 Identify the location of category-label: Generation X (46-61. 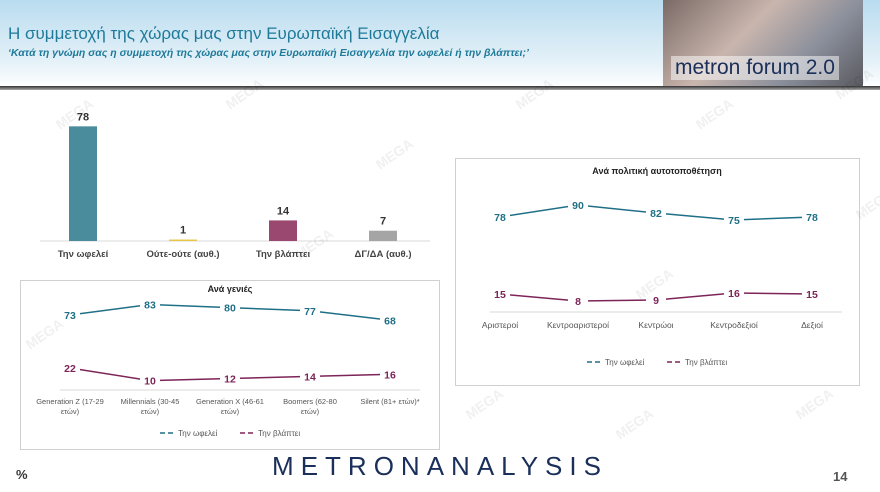
(230, 401).